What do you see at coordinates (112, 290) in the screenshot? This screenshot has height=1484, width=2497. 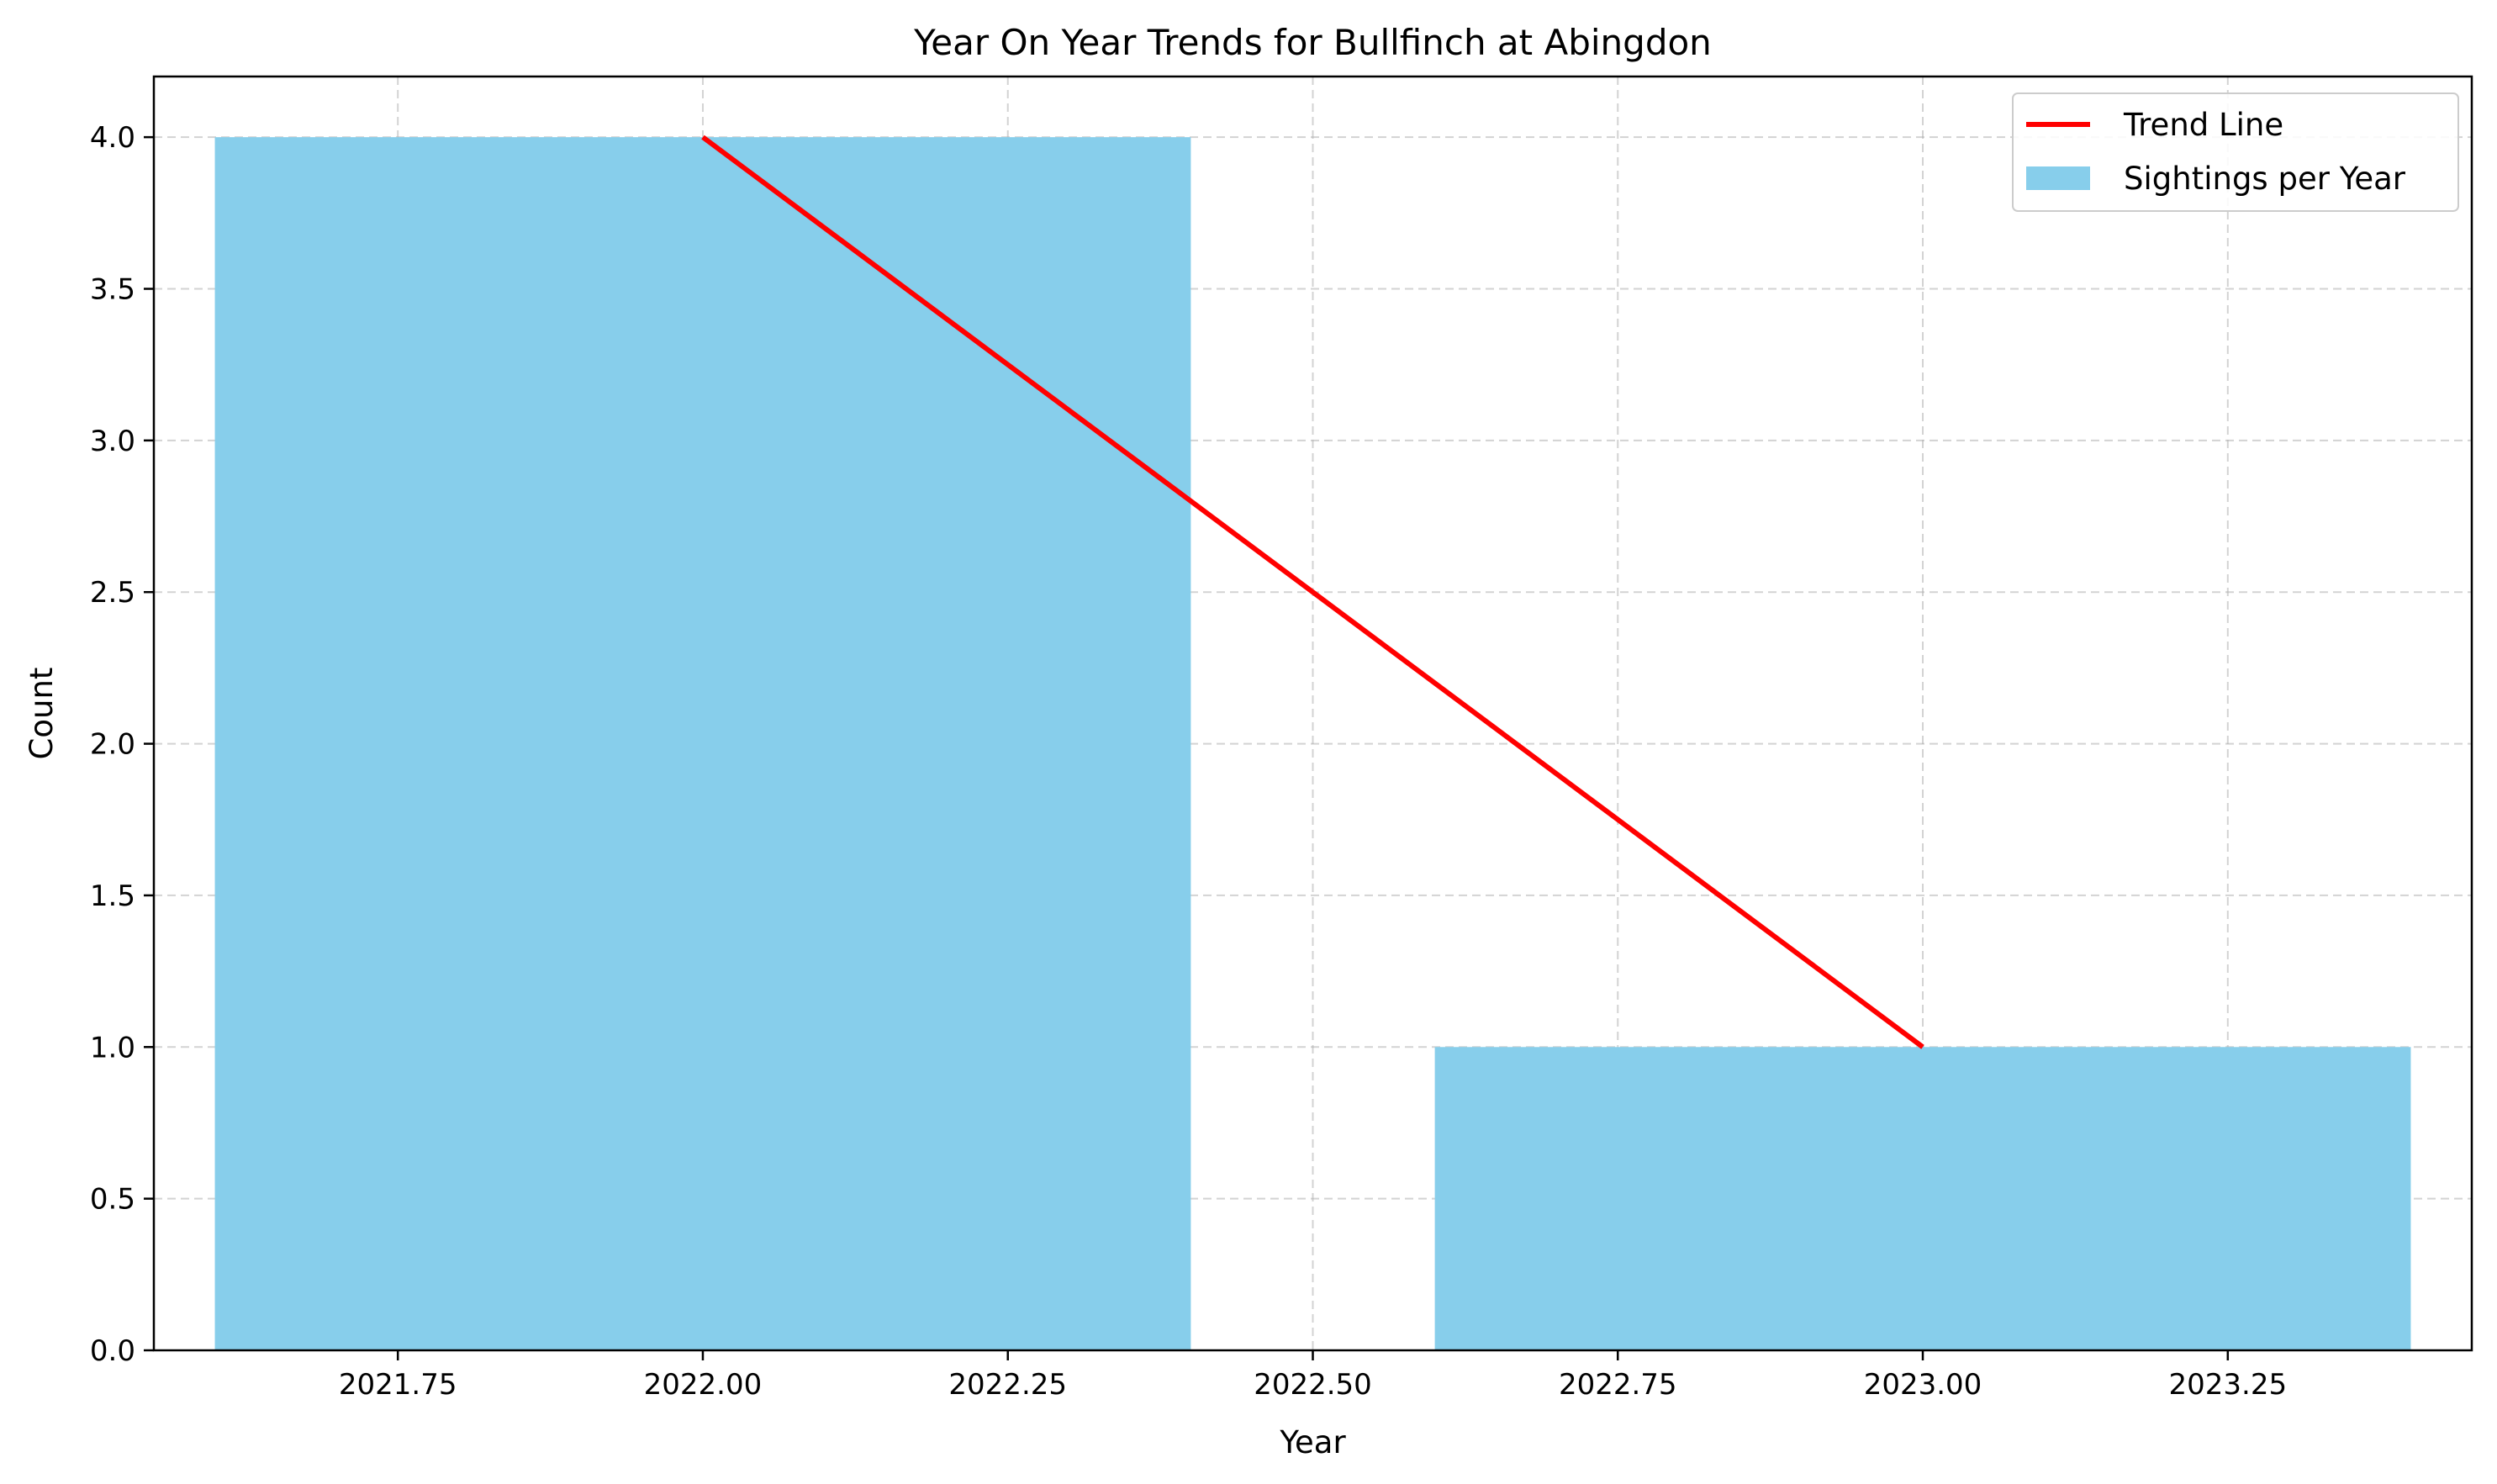 I see `y-tick-label-7: 3.5` at bounding box center [112, 290].